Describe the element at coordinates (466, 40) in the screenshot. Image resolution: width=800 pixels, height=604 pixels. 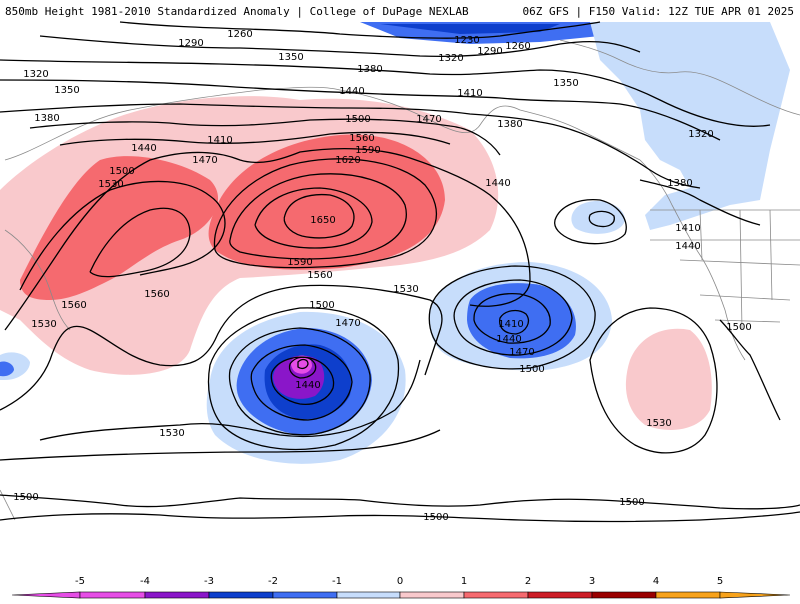
I see `contour-label-1230: 1230` at that location.